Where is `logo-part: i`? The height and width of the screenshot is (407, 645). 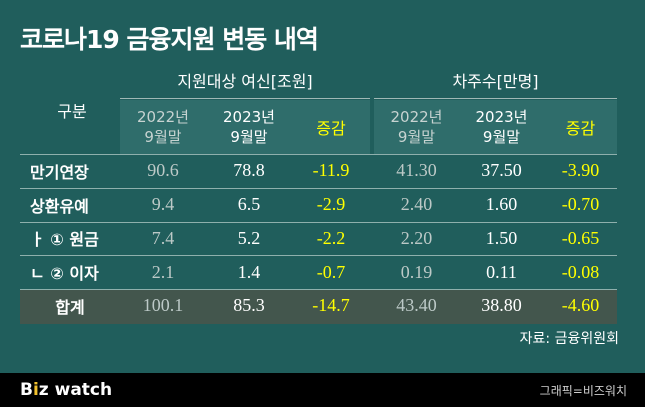 logo-part: i is located at coordinates (35, 390).